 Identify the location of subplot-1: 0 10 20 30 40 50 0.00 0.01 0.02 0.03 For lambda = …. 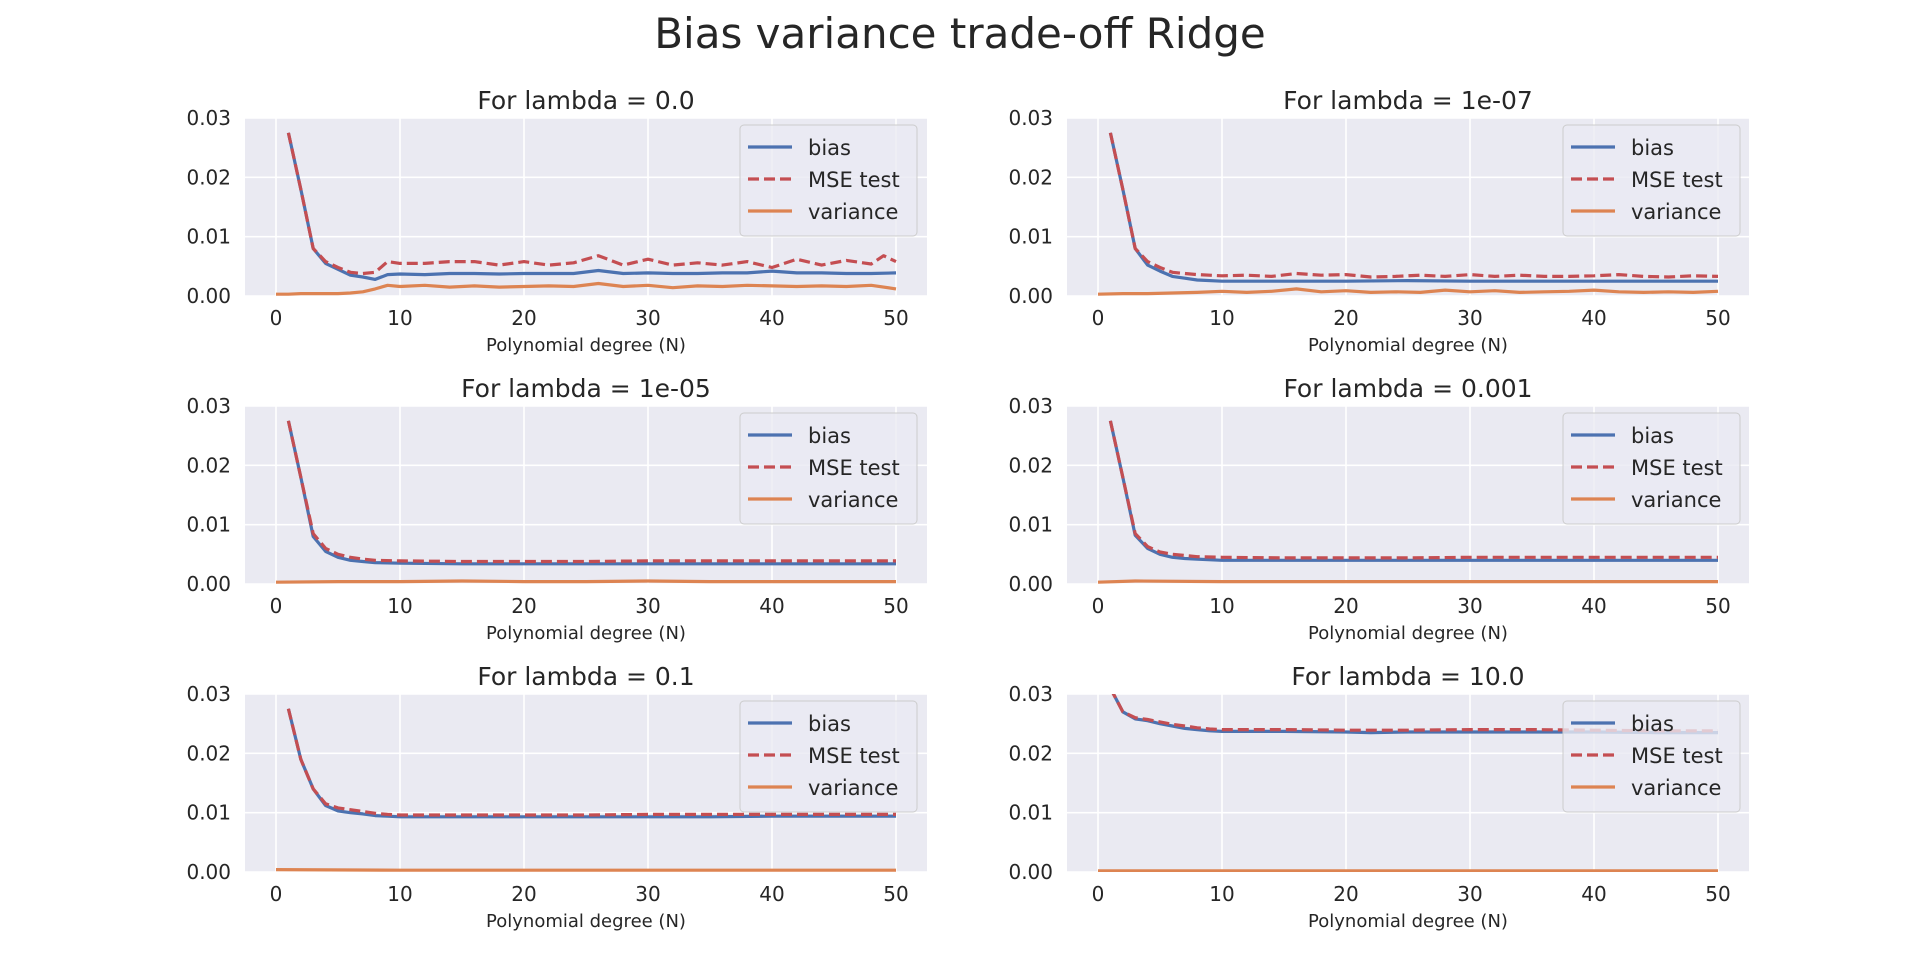
(556, 221).